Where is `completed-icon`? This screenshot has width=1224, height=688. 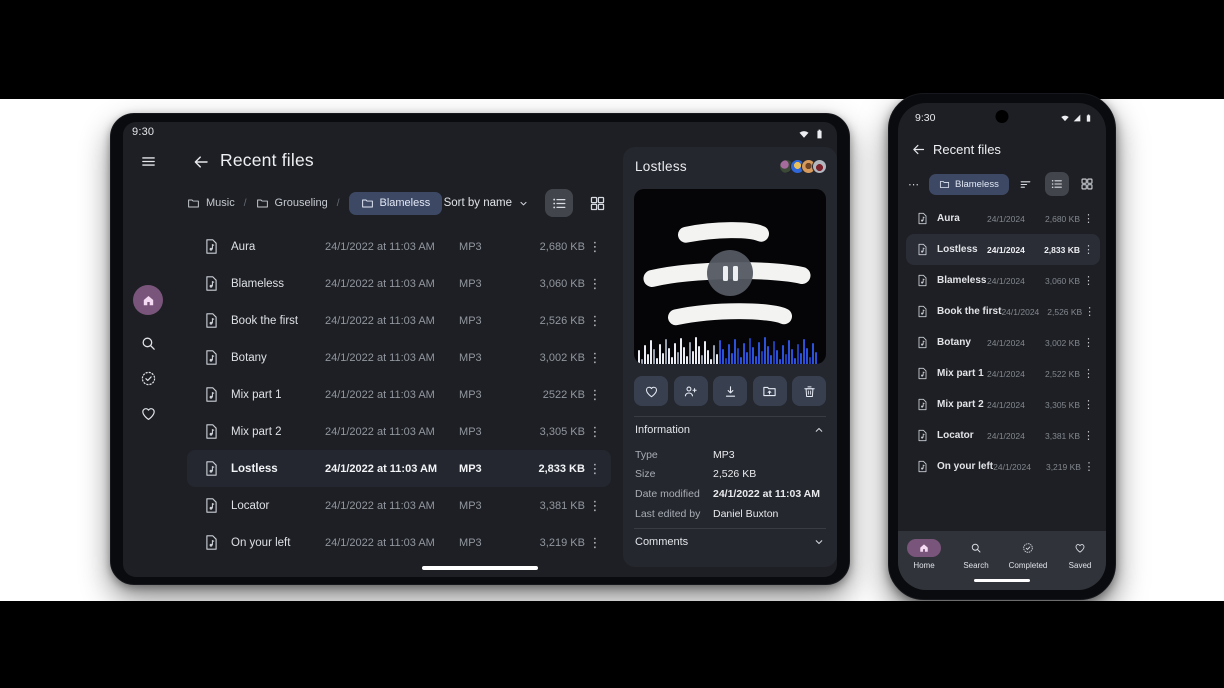 completed-icon is located at coordinates (1028, 548).